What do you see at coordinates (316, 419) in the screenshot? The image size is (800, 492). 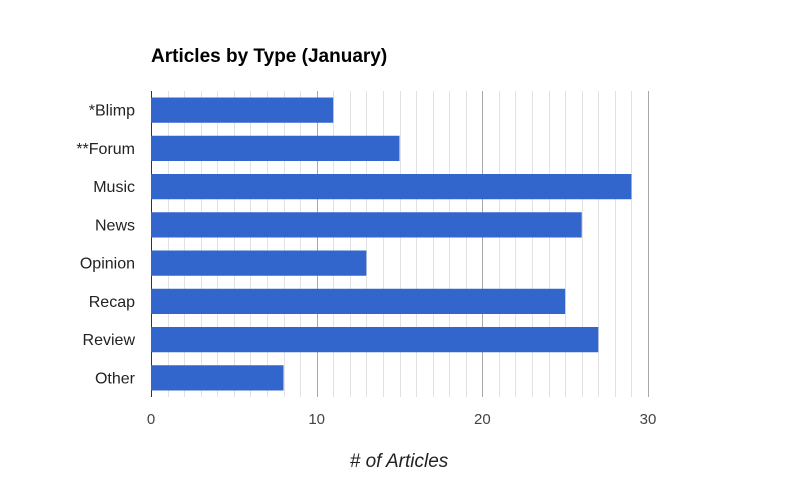 I see `x-tick-label: 10` at bounding box center [316, 419].